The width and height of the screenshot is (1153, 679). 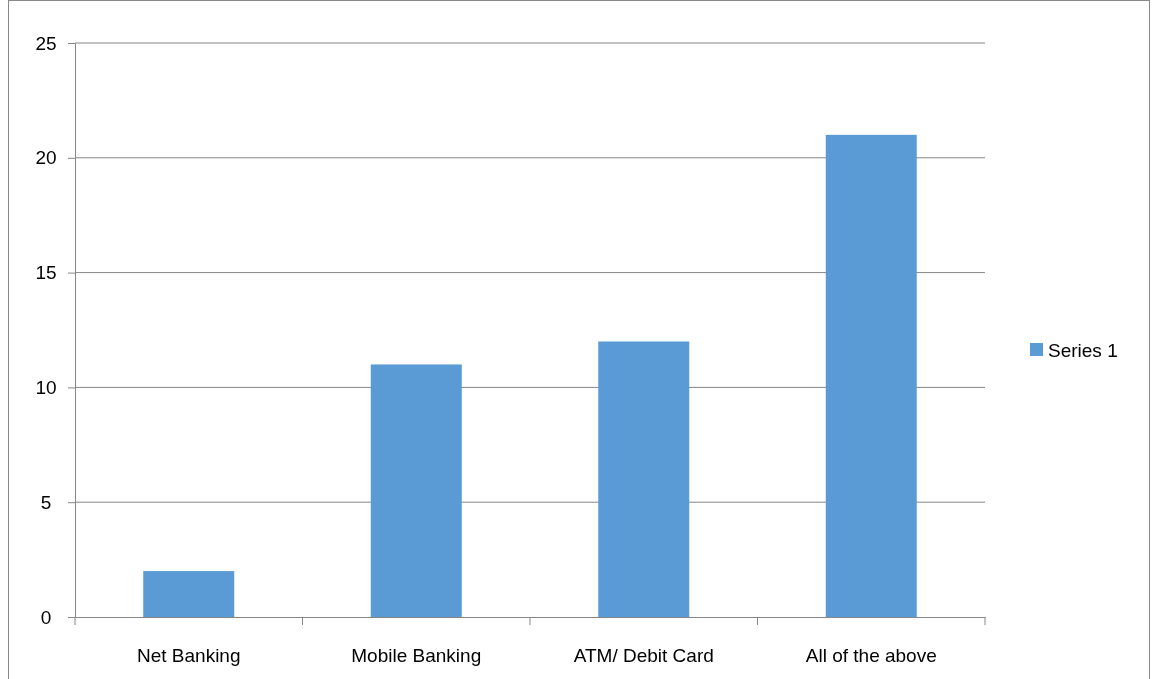 I want to click on legend-label: Series 1, so click(x=1083, y=350).